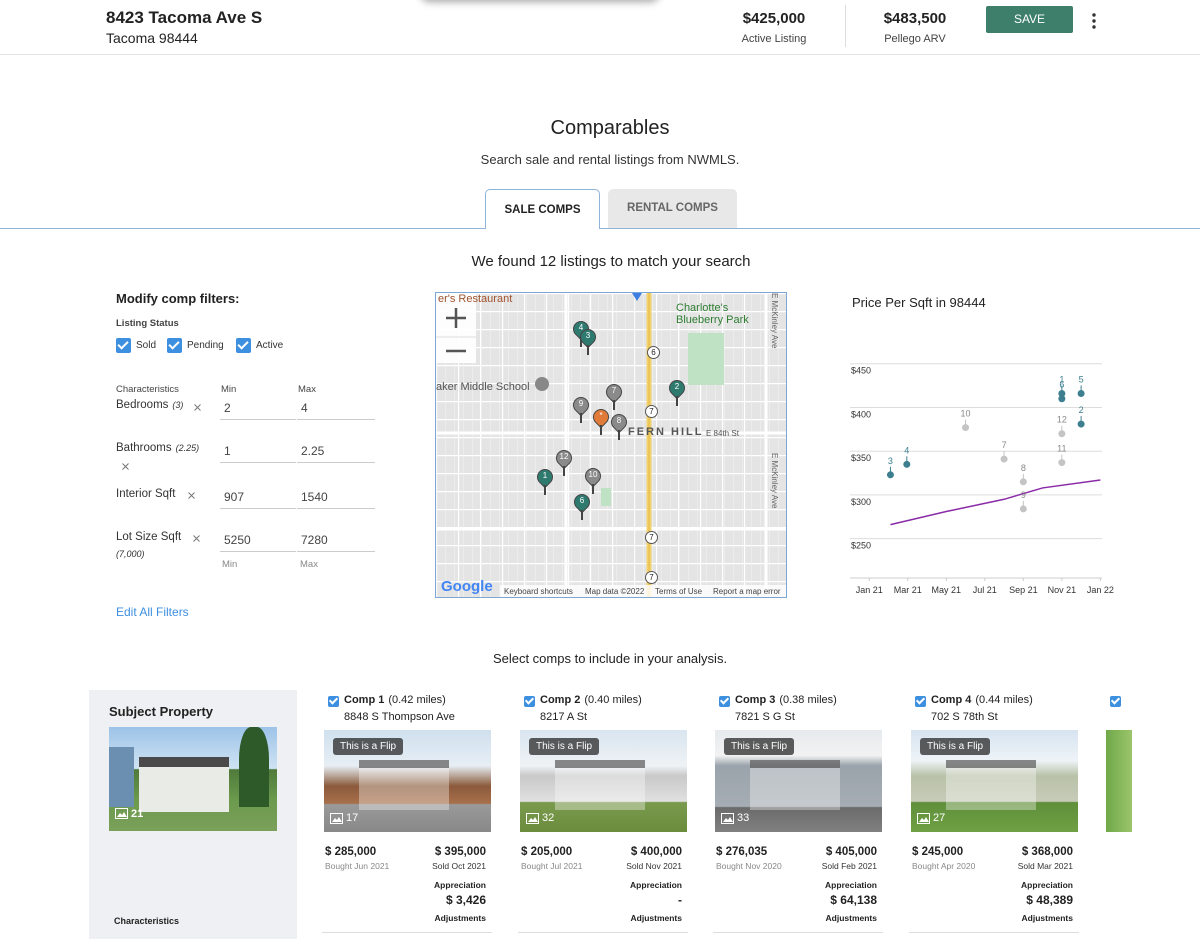 Image resolution: width=1200 pixels, height=939 pixels. Describe the element at coordinates (1081, 379) in the screenshot. I see `point-label: 5` at that location.